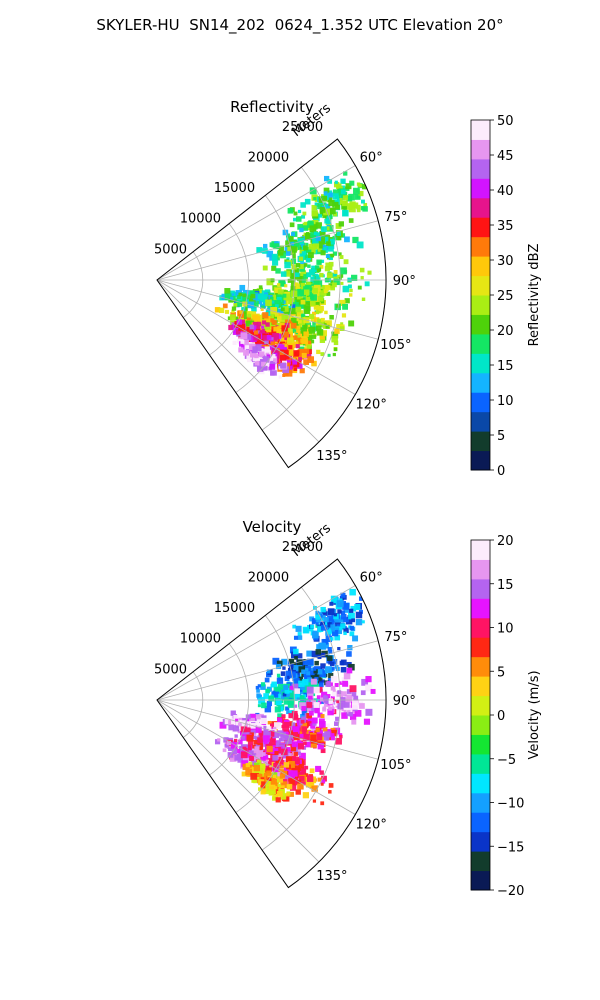 The width and height of the screenshot is (600, 1000). I want to click on panel-title: Reflectivity, so click(272, 107).